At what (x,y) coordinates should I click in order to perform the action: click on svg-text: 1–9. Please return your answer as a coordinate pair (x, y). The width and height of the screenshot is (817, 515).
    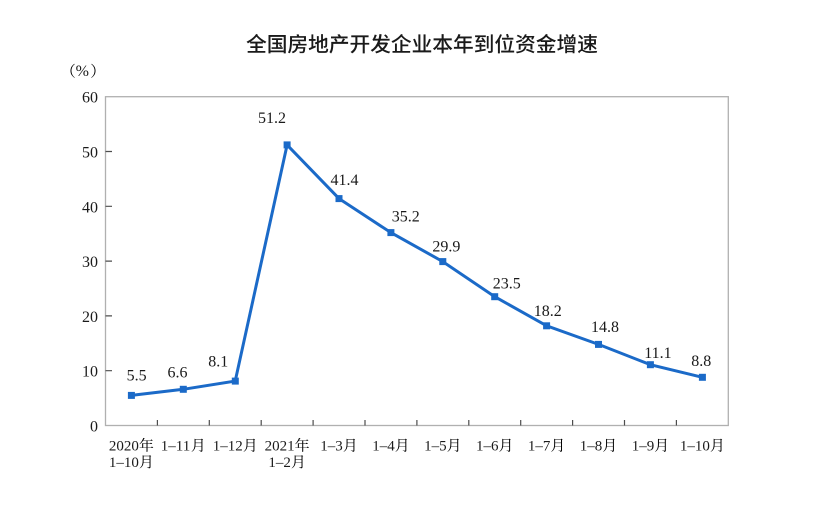
    Looking at the image, I should click on (643, 447).